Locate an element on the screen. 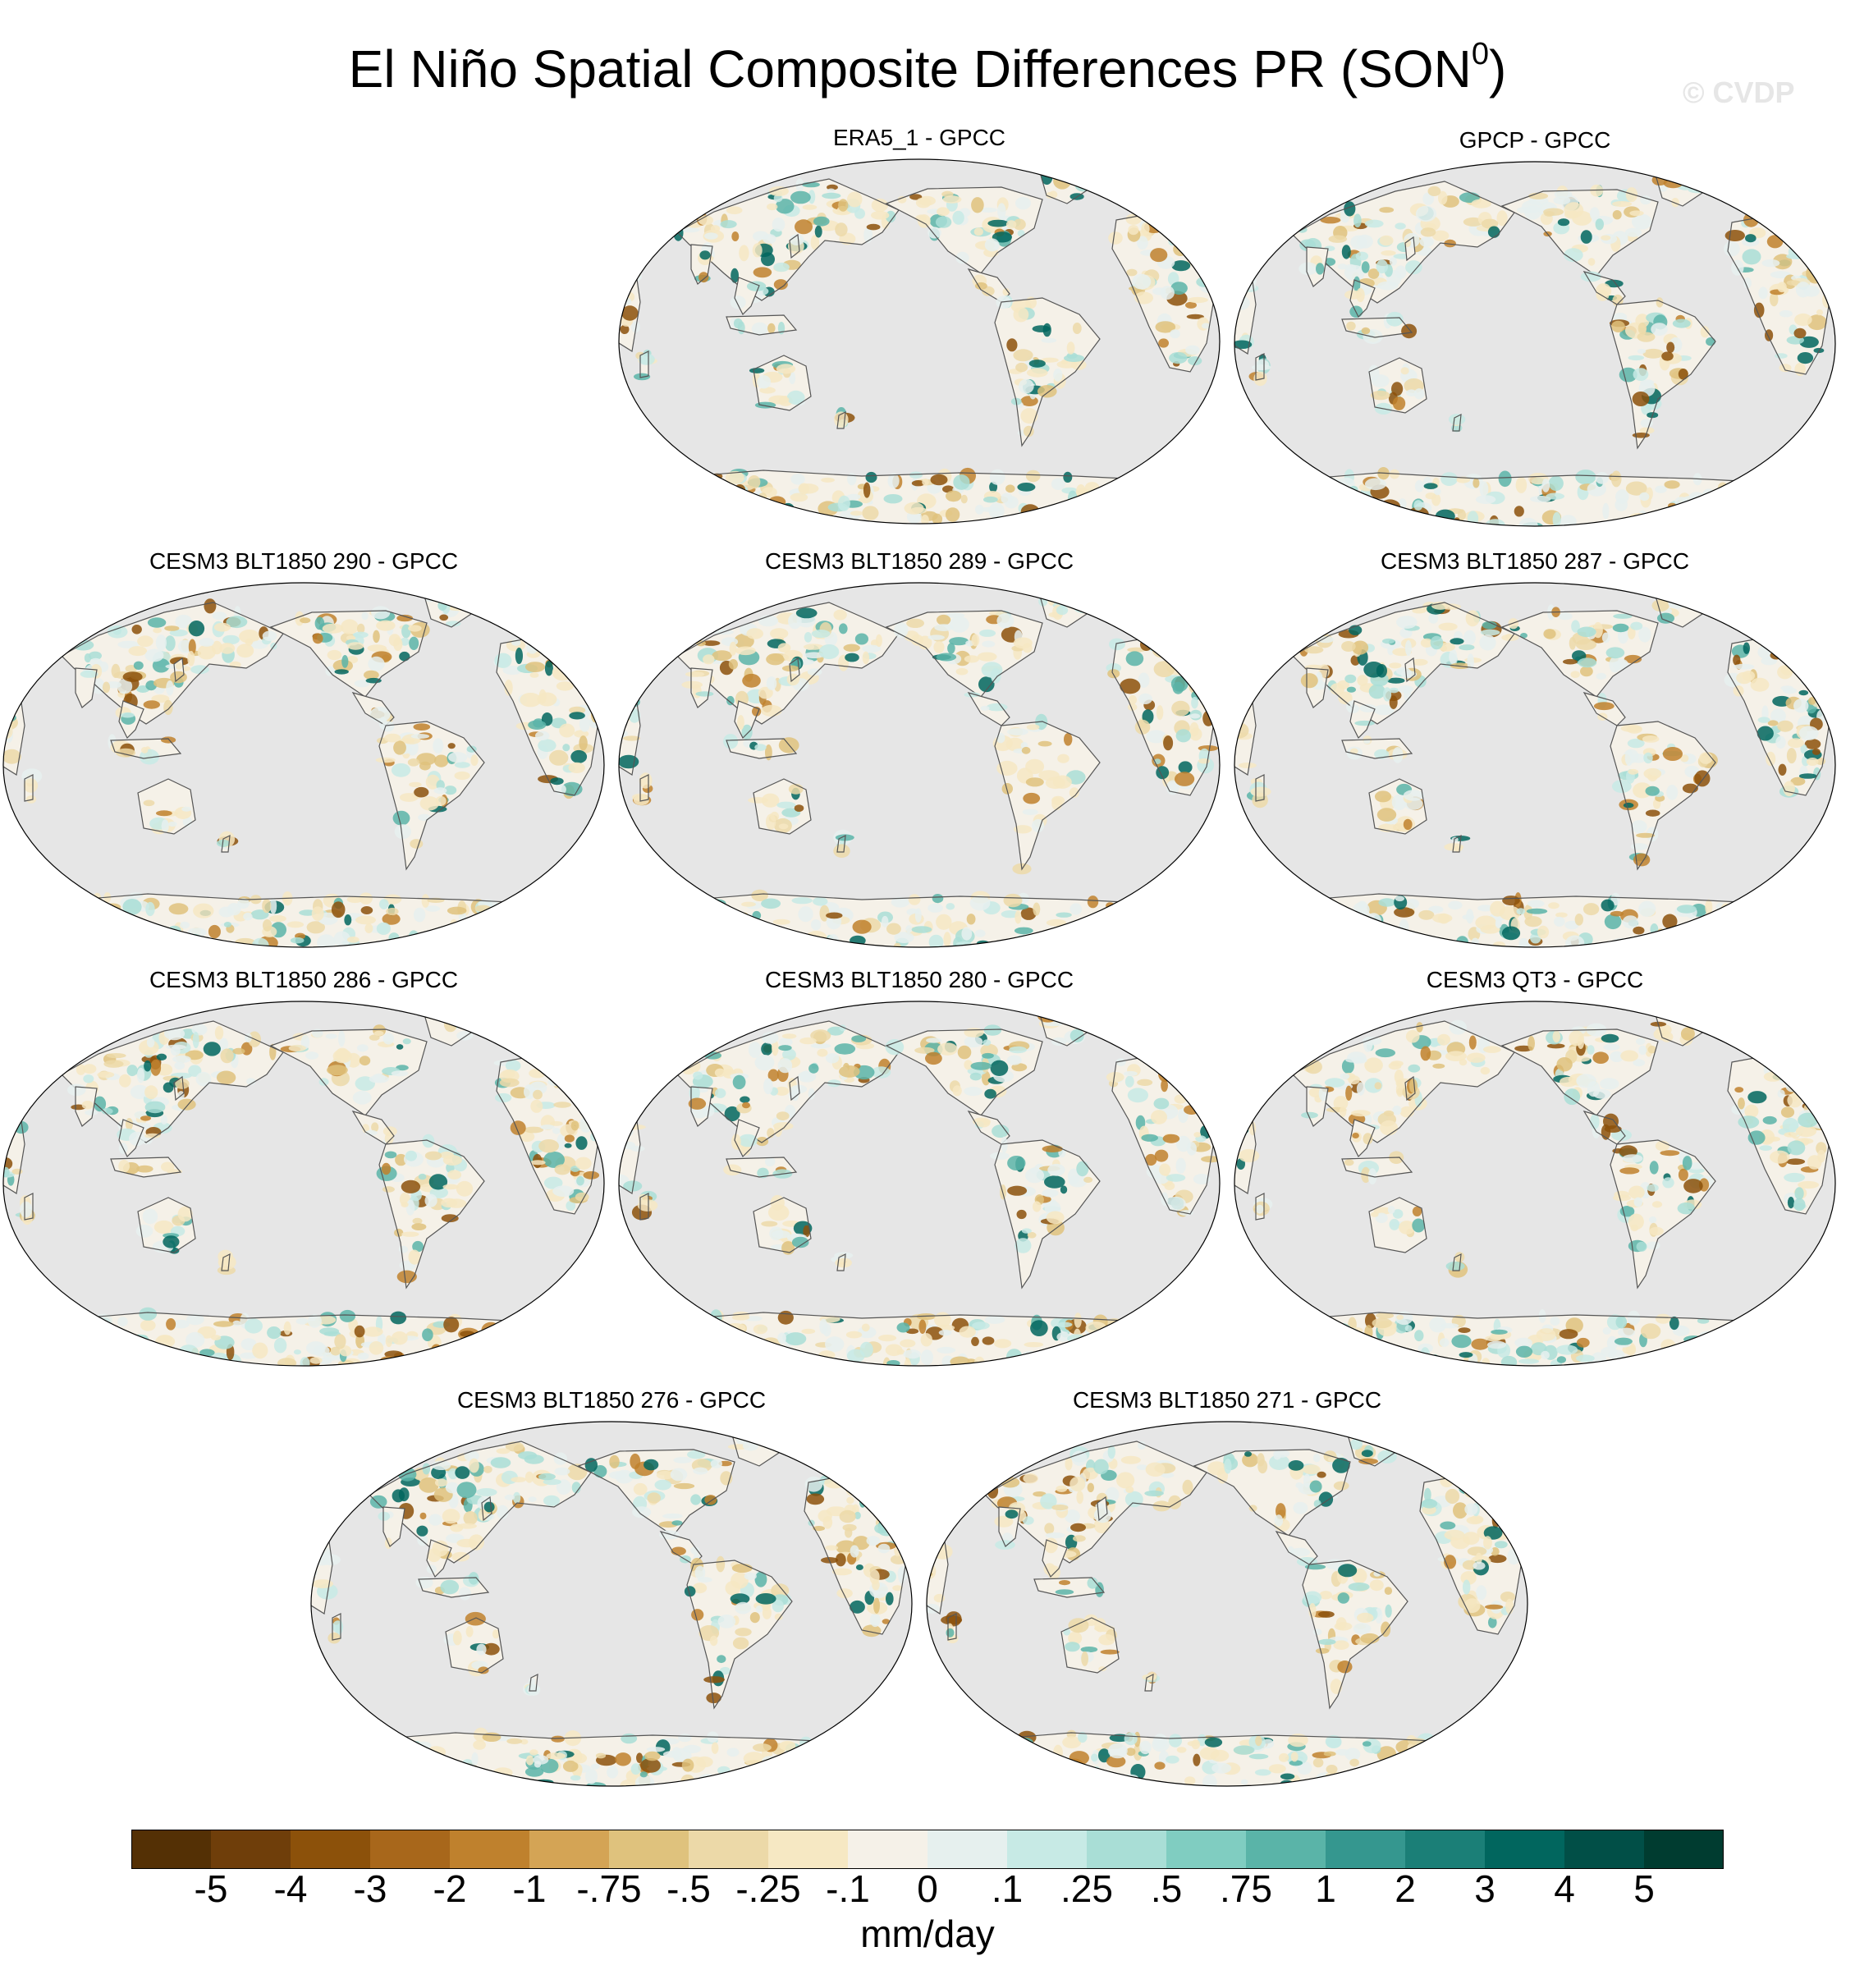  colorbar-tick-label: 1 is located at coordinates (1325, 1889).